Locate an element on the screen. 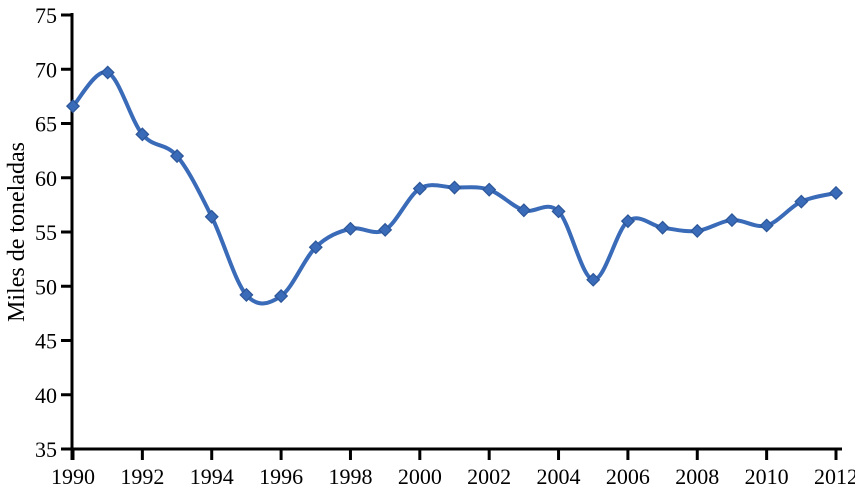 The width and height of the screenshot is (855, 491). y-axis-title: Miles de toneladas is located at coordinates (17, 232).